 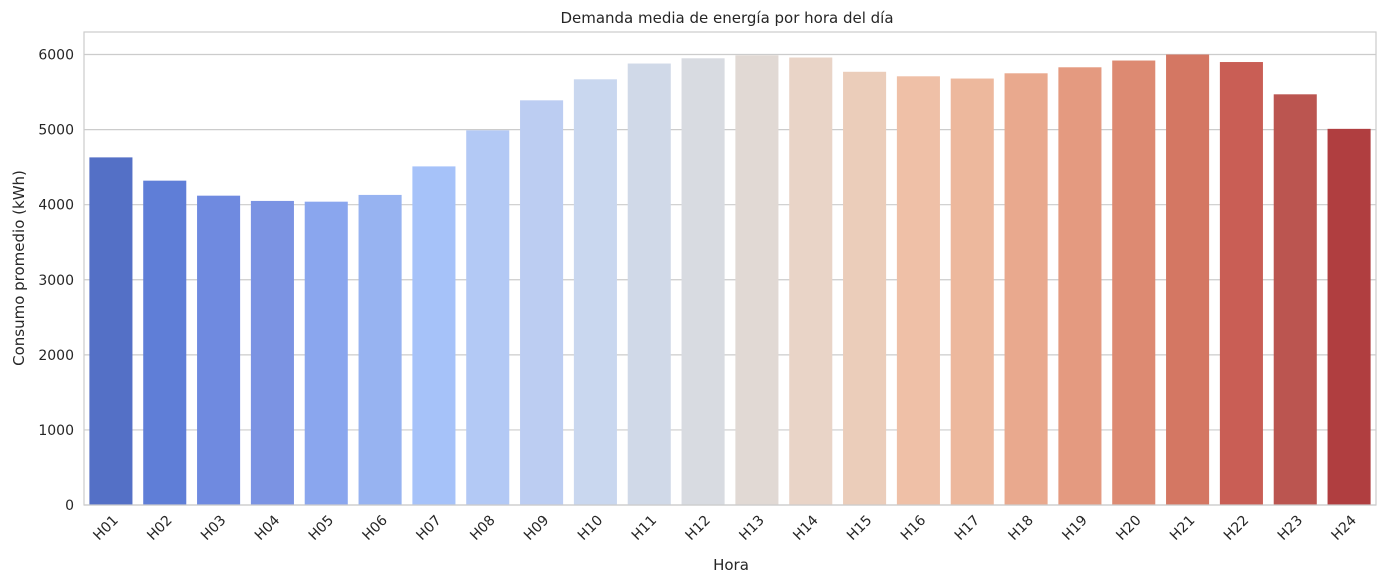 I want to click on bar-h01, so click(x=111, y=331).